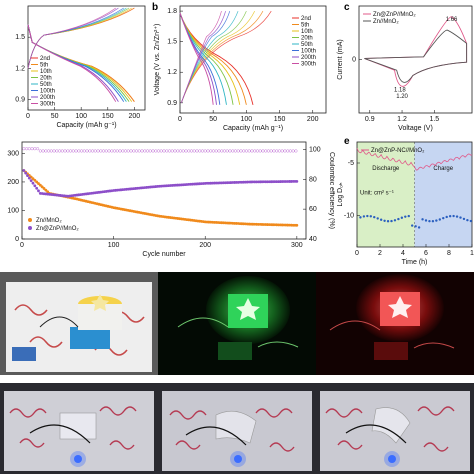 This screenshot has height=474, width=474. What do you see at coordinates (386, 169) in the screenshot?
I see `panel-e-discharge-label: Discharge` at bounding box center [386, 169].